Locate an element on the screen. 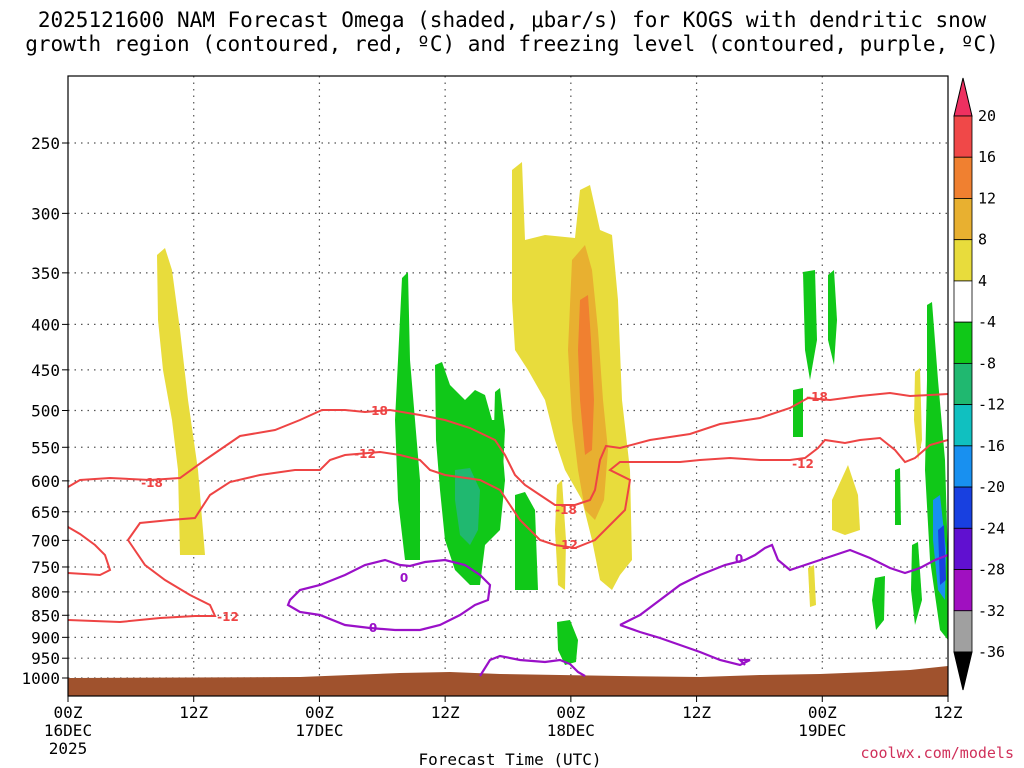 Image resolution: width=1024 pixels, height=768 pixels. y-tick-label: 500 is located at coordinates (45, 411).